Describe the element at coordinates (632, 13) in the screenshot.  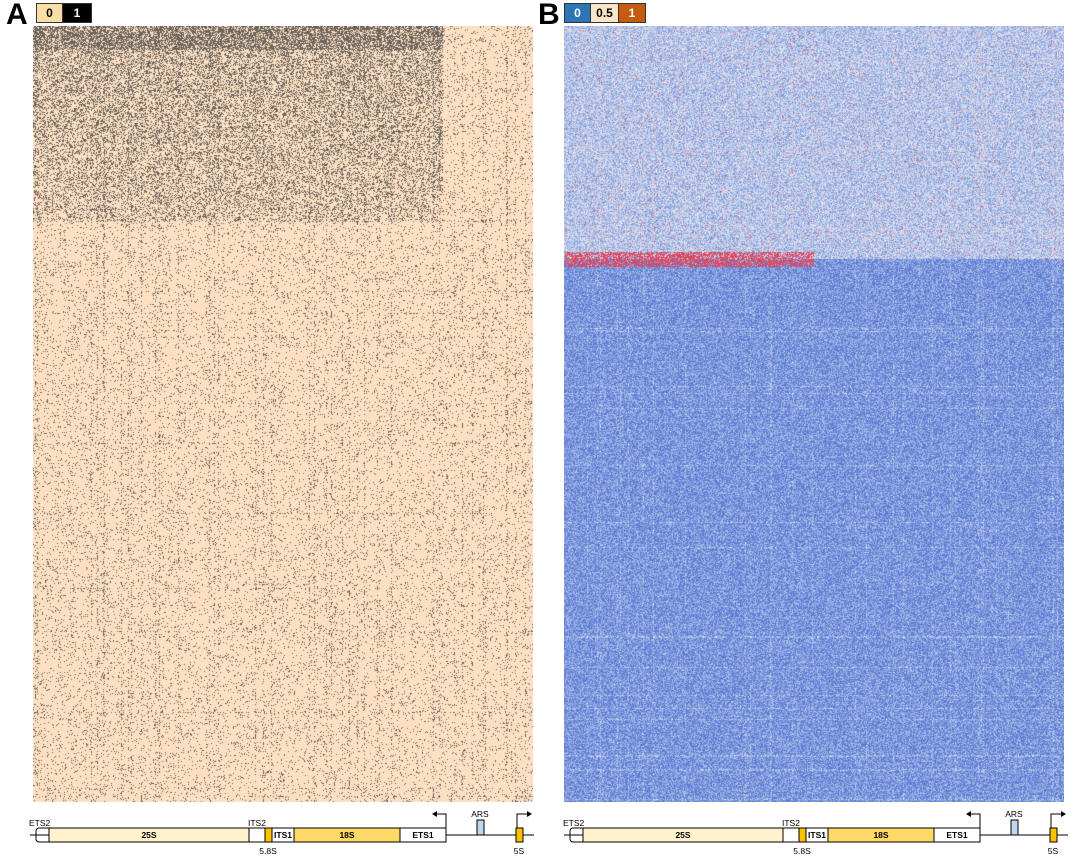
I see `legend-b-item-2: 1` at that location.